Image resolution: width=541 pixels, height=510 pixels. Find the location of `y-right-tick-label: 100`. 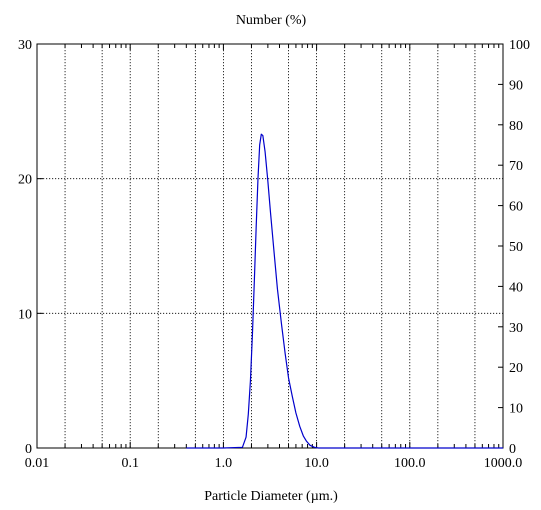

y-right-tick-label: 100 is located at coordinates (519, 45).